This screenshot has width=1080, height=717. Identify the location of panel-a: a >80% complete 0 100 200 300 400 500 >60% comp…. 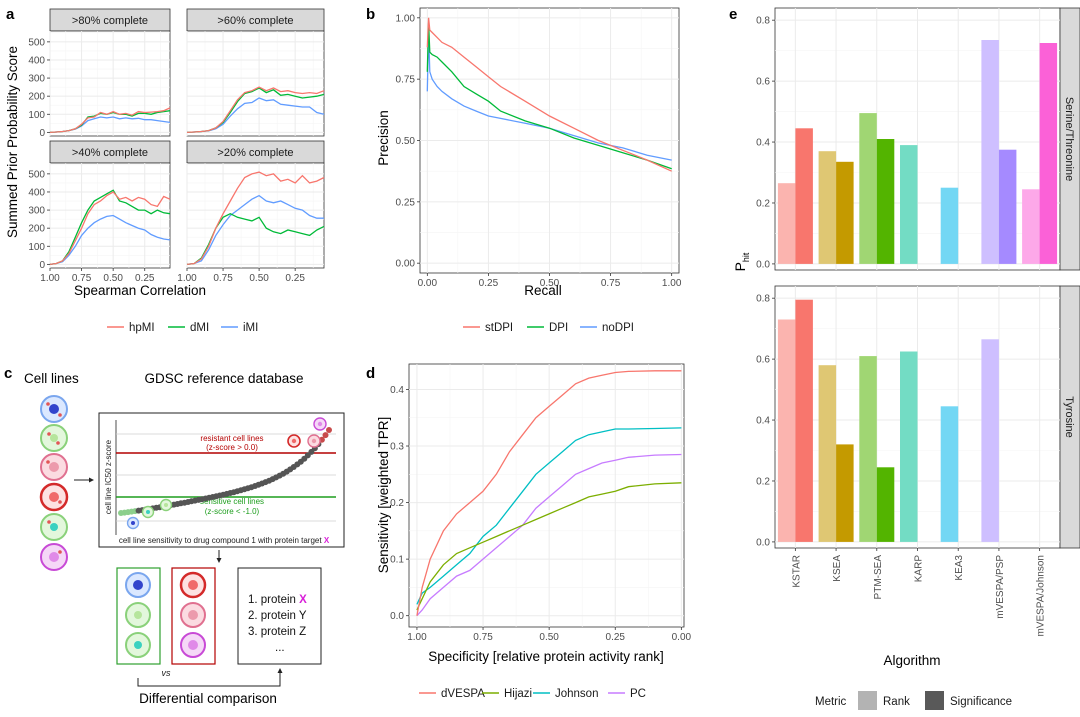
(165, 170).